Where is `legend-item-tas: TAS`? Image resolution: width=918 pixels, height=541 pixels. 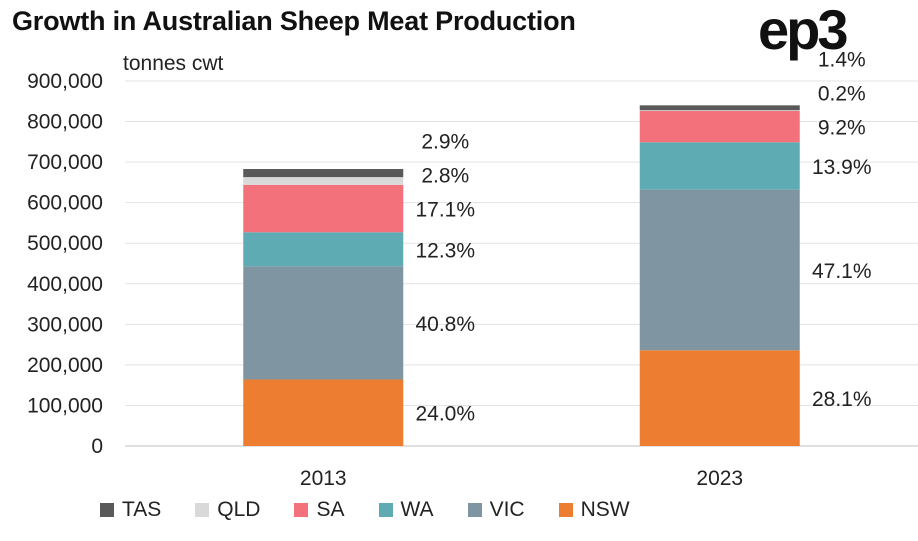 legend-item-tas: TAS is located at coordinates (130, 510).